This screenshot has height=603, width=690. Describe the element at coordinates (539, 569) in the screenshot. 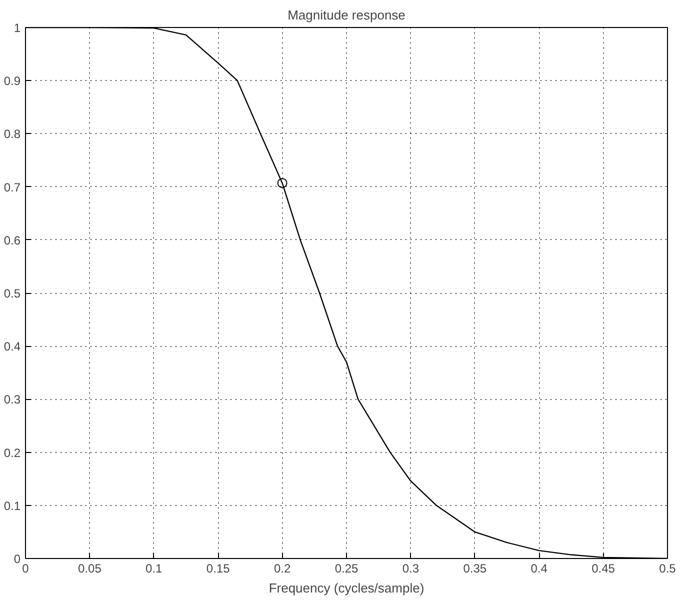

I see `x-tick-label: 0.4` at that location.